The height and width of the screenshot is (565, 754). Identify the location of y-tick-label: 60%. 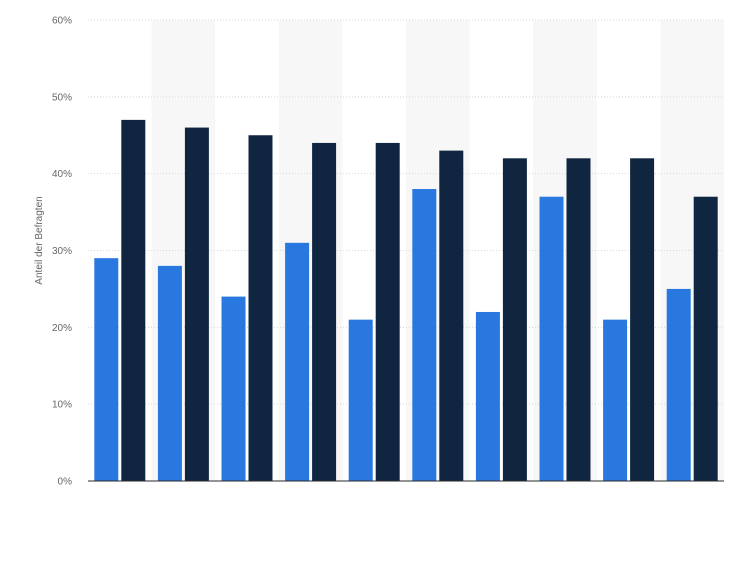
(62, 21).